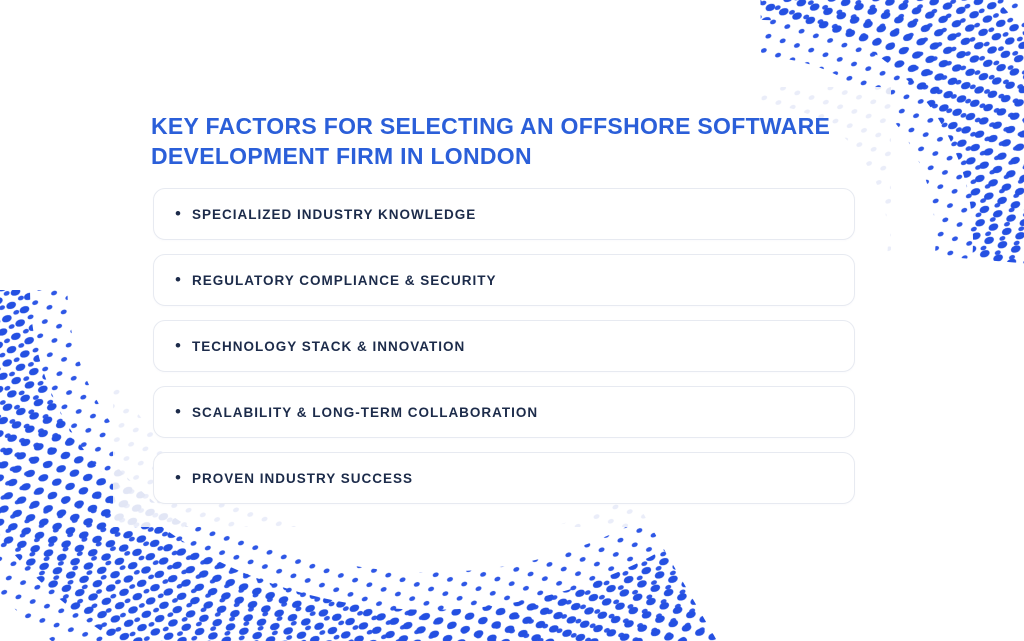 Image resolution: width=1024 pixels, height=641 pixels. I want to click on page-title-line-2: DEVELOPMENT FIRM IN LONDON, so click(341, 156).